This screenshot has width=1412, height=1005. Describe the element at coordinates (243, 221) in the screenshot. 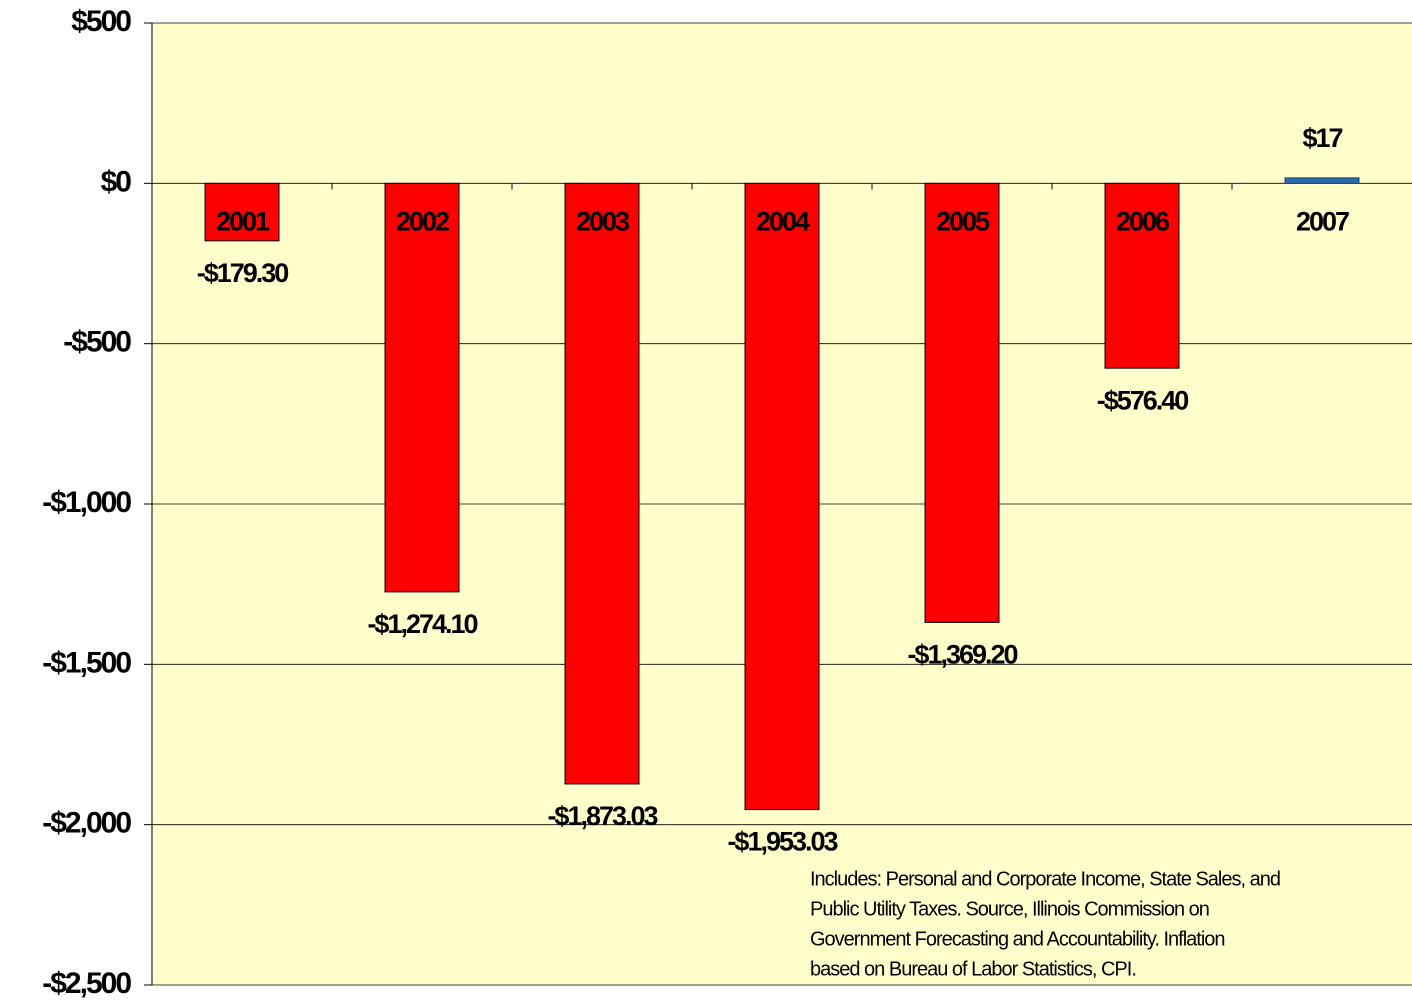

I see `x-tick-label: 2001` at that location.